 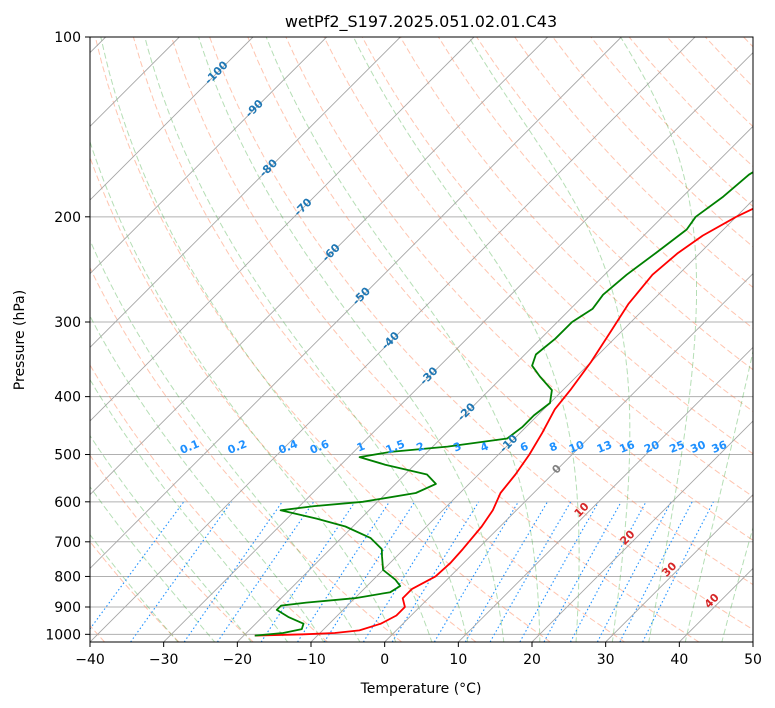 What do you see at coordinates (697, 447) in the screenshot?
I see `mixing-ratio-label: 30` at bounding box center [697, 447].